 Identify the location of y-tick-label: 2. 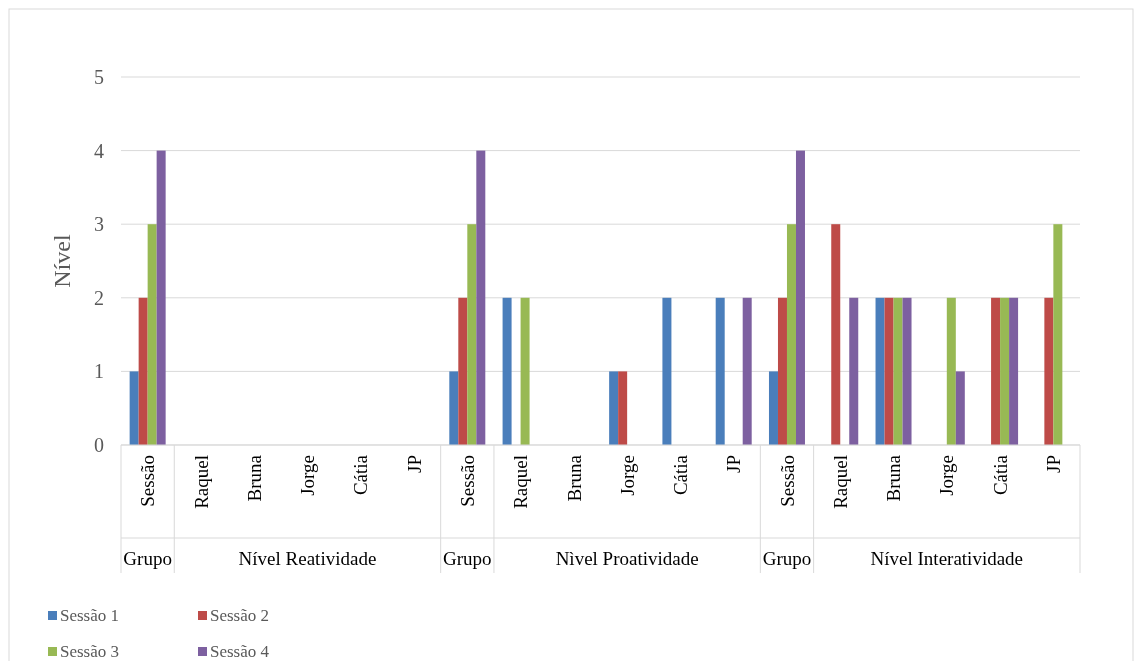
(99, 297).